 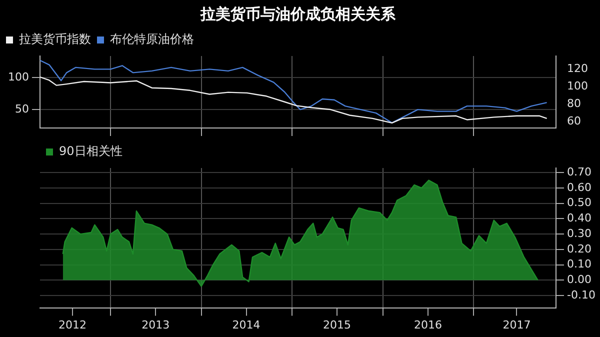 I want to click on legend-label: 拉美货币指数, so click(x=55, y=39).